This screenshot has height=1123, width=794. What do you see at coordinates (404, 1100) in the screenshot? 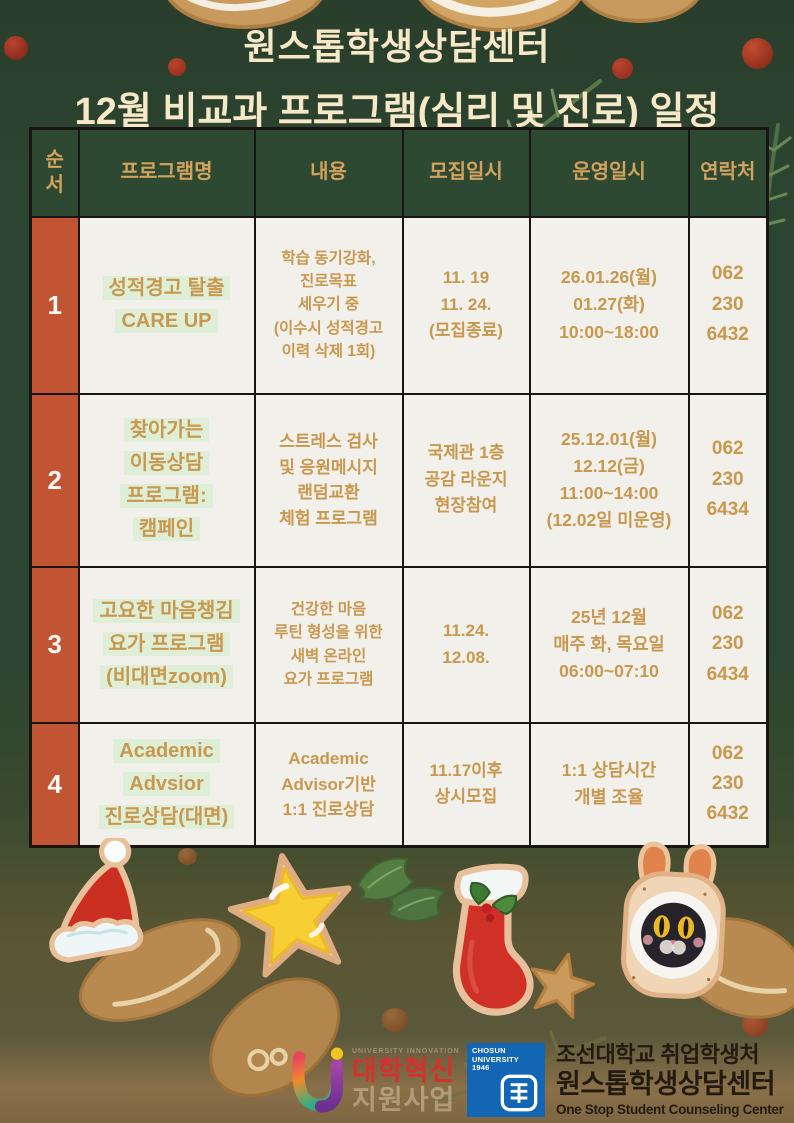
I see `innovation-logo-line2: 지원사업` at bounding box center [404, 1100].